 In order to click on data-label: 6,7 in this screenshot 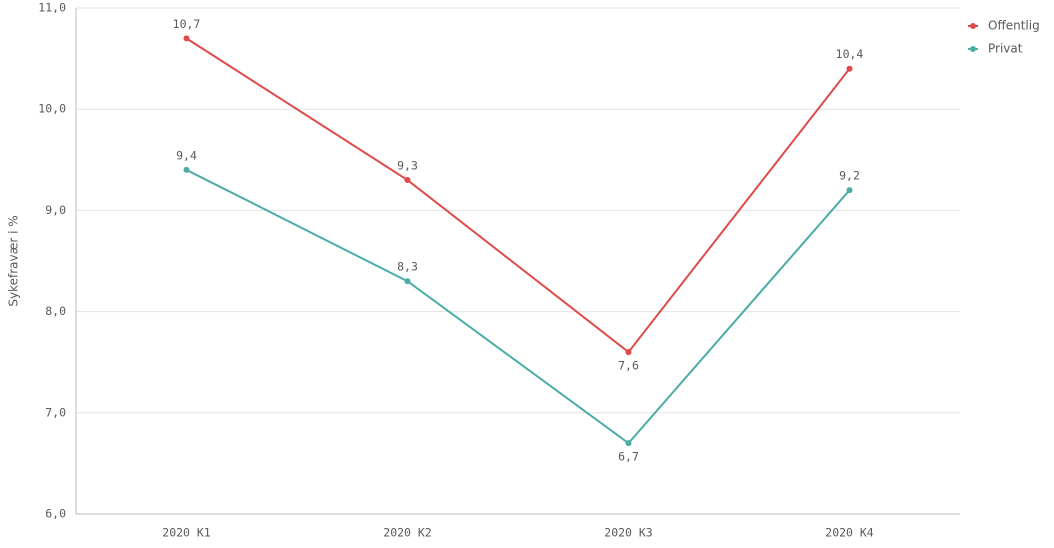, I will do `click(628, 457)`.